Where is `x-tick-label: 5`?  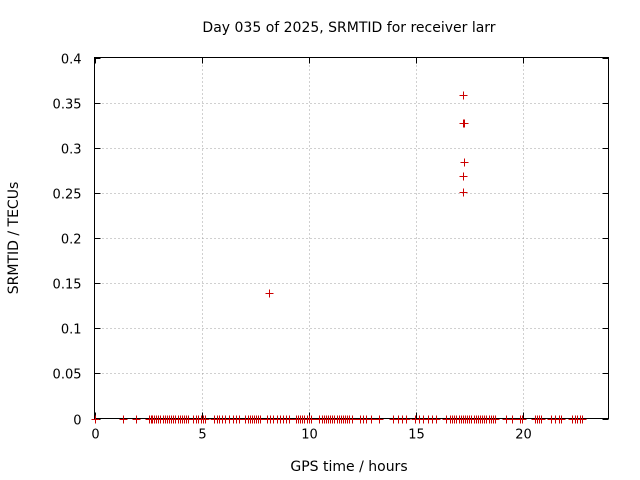 x-tick-label: 5 is located at coordinates (202, 435).